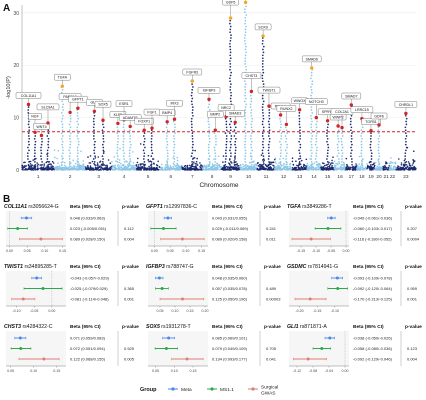  I want to click on label-box, so click(316, 101).